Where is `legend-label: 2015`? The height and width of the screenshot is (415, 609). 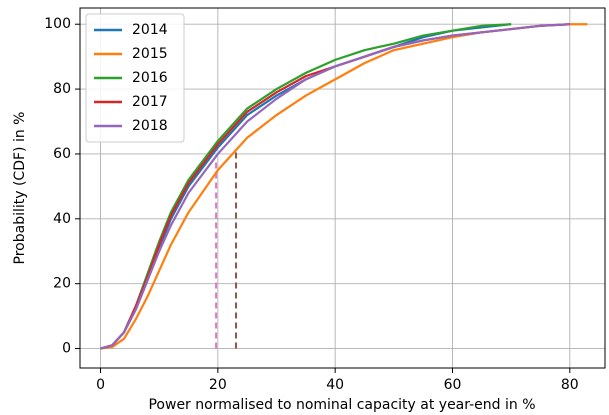
legend-label: 2015 is located at coordinates (150, 54).